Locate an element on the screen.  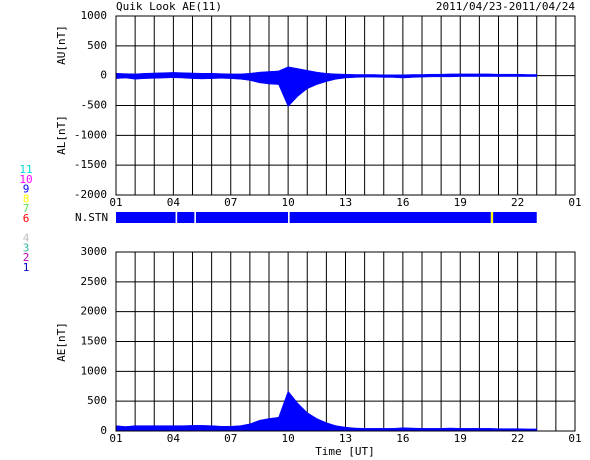
date-range: 2011/04/23-2011/04/24 is located at coordinates (505, 6).